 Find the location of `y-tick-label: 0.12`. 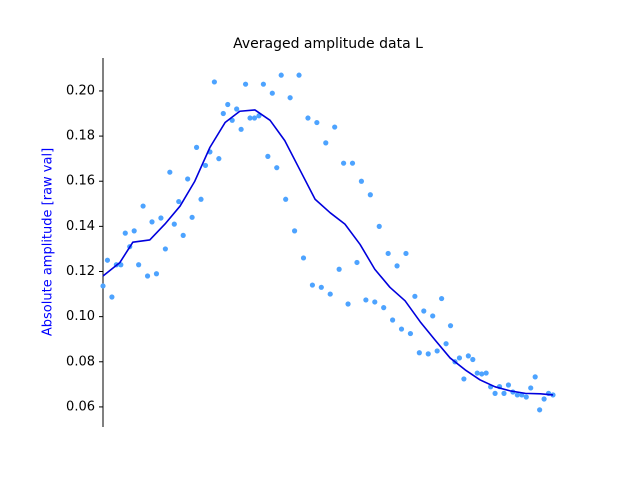

y-tick-label: 0.12 is located at coordinates (80, 271).